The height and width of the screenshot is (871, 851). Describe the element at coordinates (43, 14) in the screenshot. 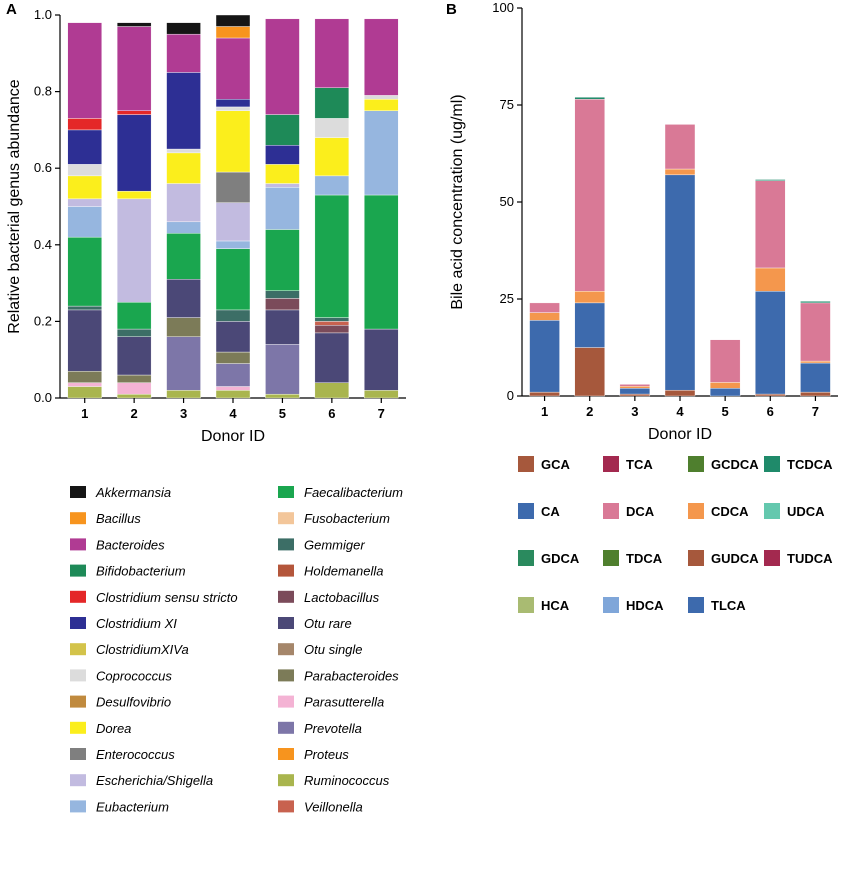

I see `a-y-tick-label: 1.0` at that location.